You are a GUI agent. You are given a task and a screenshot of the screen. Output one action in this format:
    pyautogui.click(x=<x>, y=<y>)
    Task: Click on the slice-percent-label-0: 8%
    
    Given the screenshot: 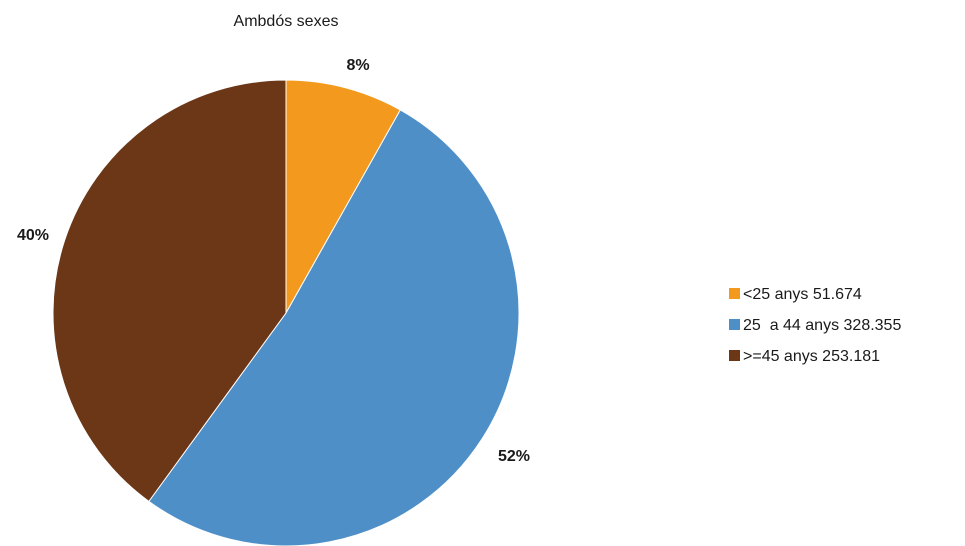 What is the action you would take?
    pyautogui.click(x=357, y=65)
    